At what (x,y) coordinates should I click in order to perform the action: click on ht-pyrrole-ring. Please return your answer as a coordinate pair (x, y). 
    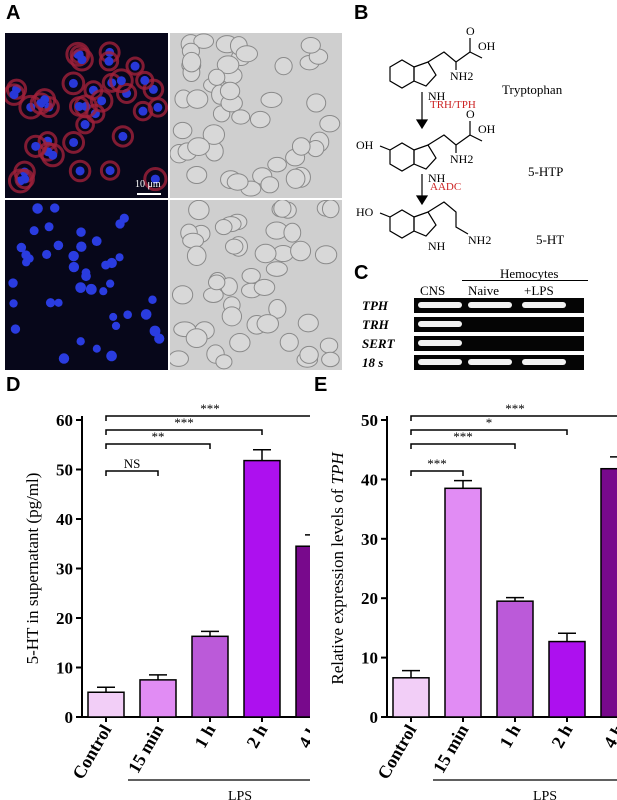
    Looking at the image, I should click on (425, 224).